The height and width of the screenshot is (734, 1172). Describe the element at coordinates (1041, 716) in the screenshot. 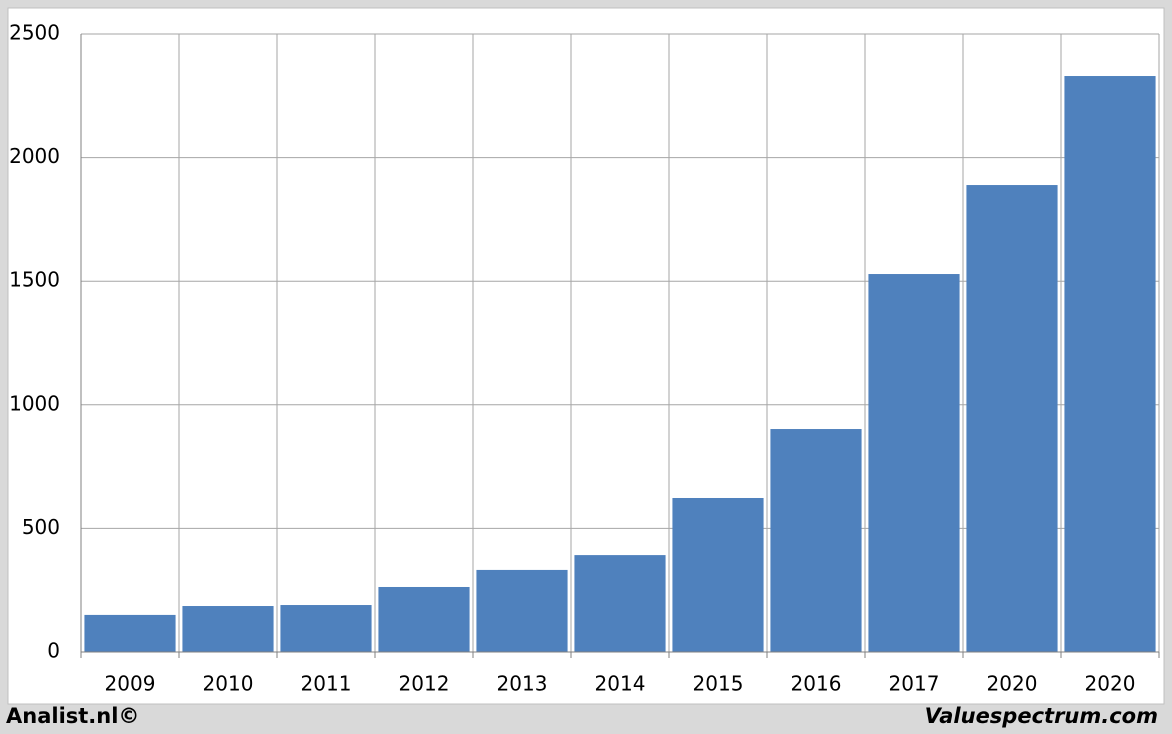

I see `footer-right: Valuespectrum.com` at that location.